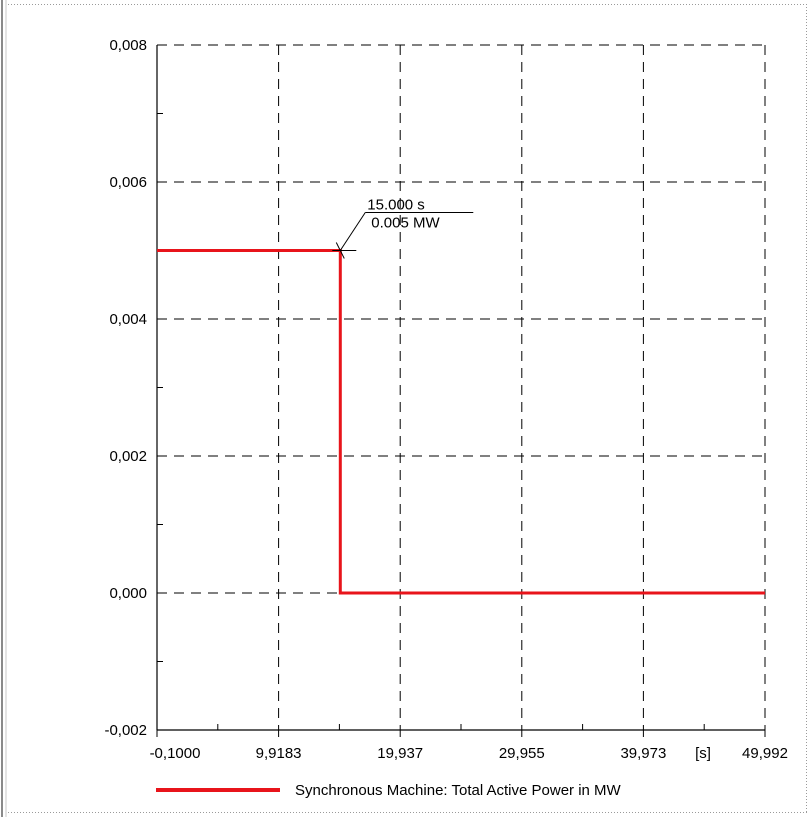 Image resolution: width=809 pixels, height=822 pixels. What do you see at coordinates (128, 456) in the screenshot?
I see `y-tick-label: 0,002` at bounding box center [128, 456].